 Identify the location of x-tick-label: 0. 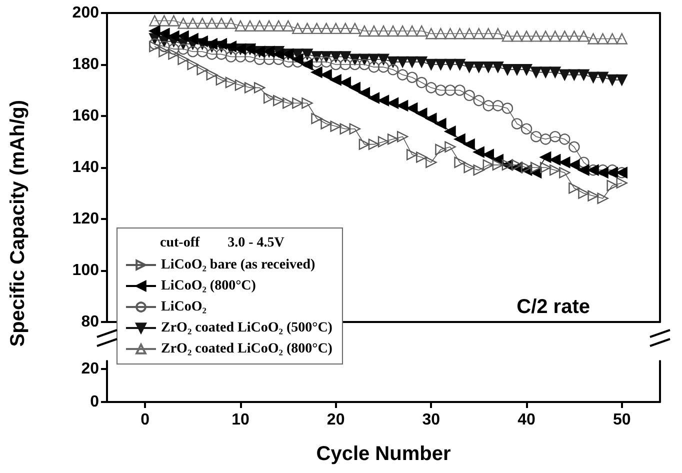
(145, 420).